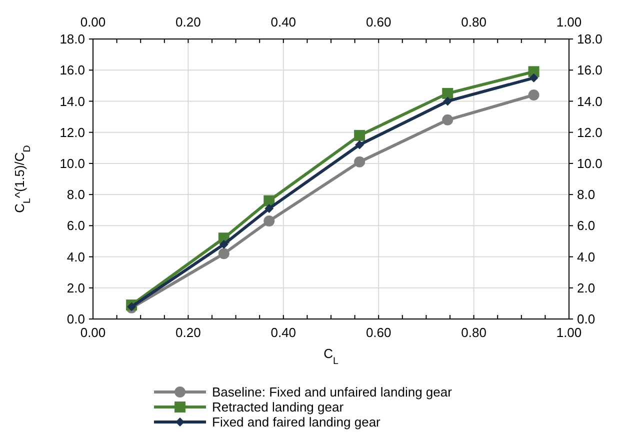  I want to click on x2-tick-label: 1.00, so click(569, 22).